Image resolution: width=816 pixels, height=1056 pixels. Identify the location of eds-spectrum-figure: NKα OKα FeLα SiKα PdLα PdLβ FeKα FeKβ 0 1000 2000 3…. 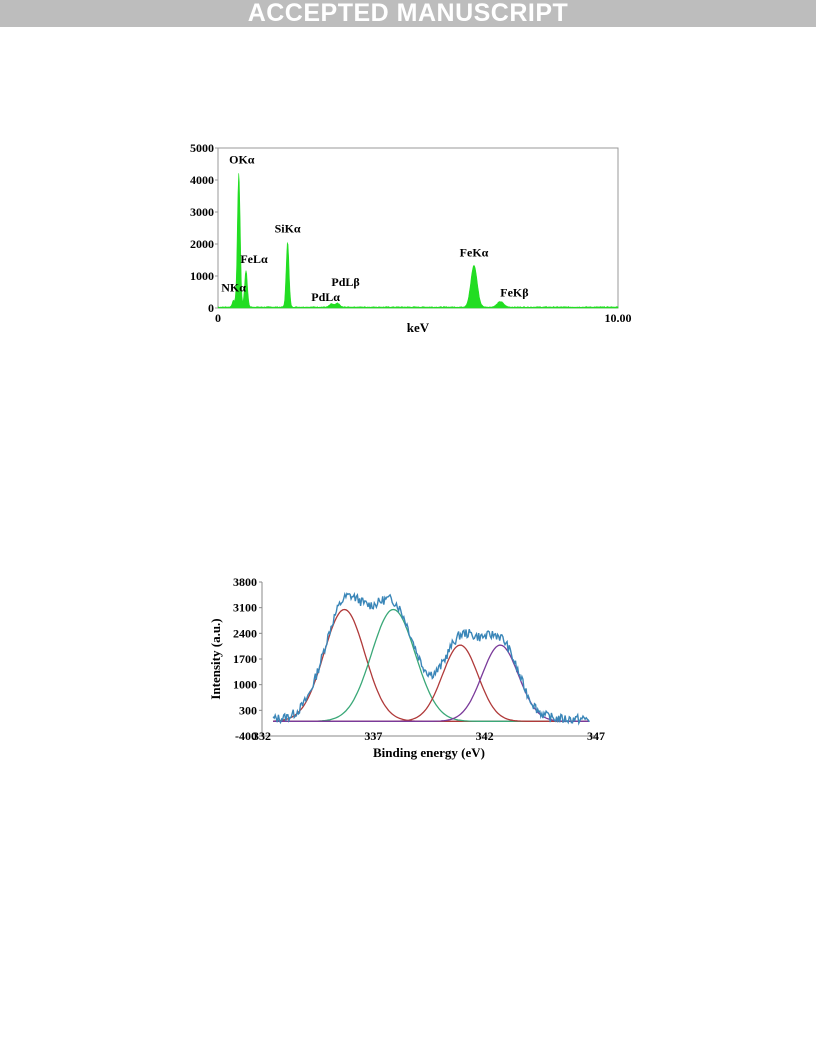
(405, 240).